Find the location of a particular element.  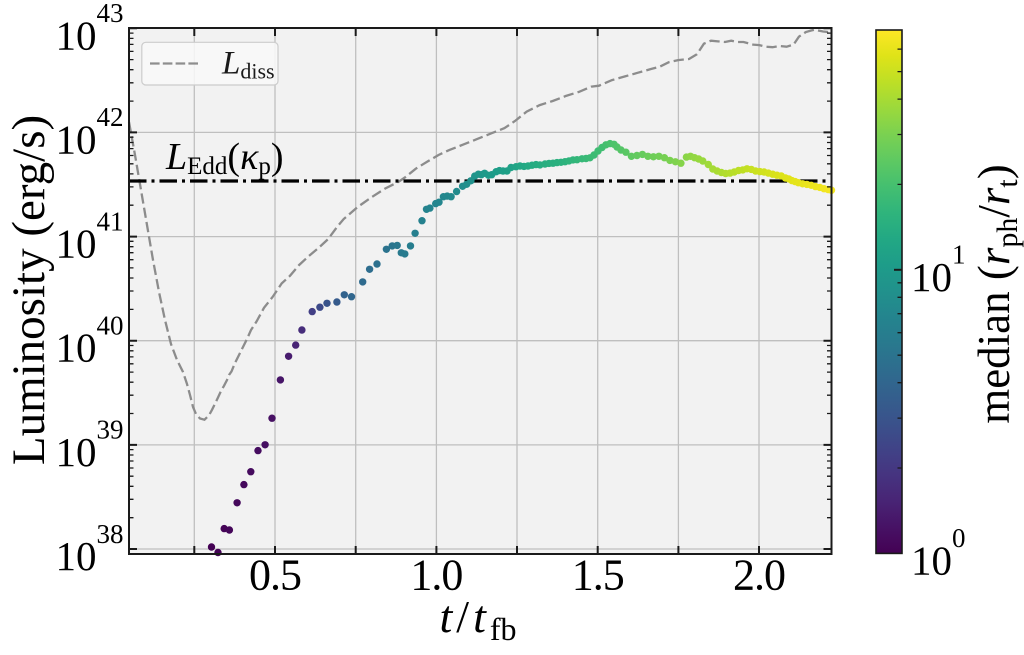

svg-text: 2.0 is located at coordinates (759, 575).